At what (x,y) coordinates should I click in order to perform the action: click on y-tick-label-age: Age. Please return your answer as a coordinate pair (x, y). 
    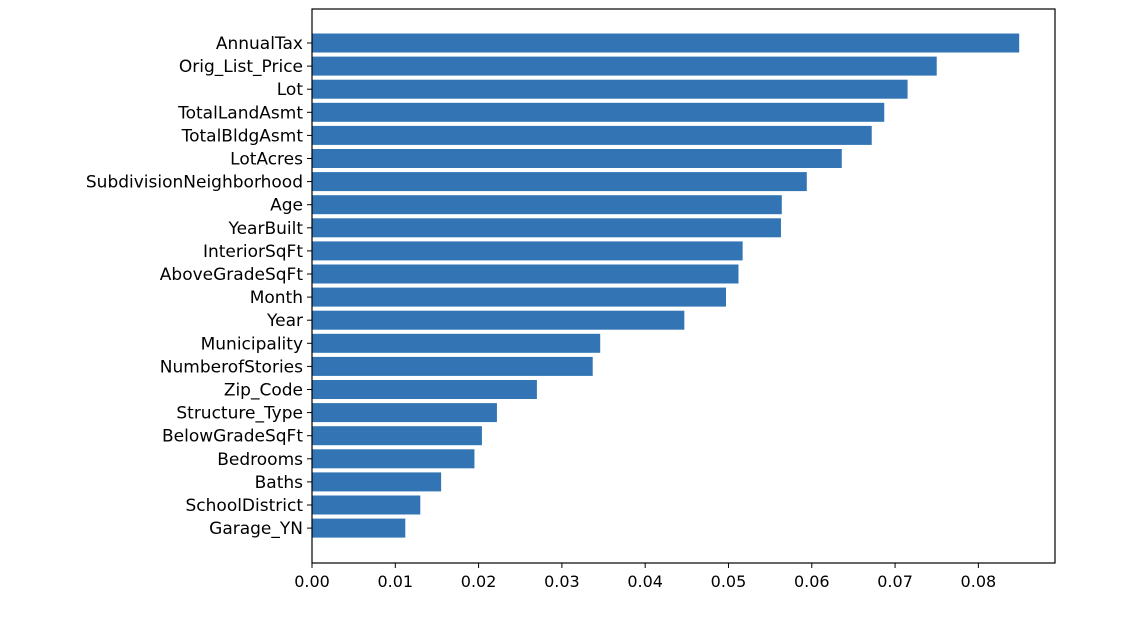
    Looking at the image, I should click on (286, 206).